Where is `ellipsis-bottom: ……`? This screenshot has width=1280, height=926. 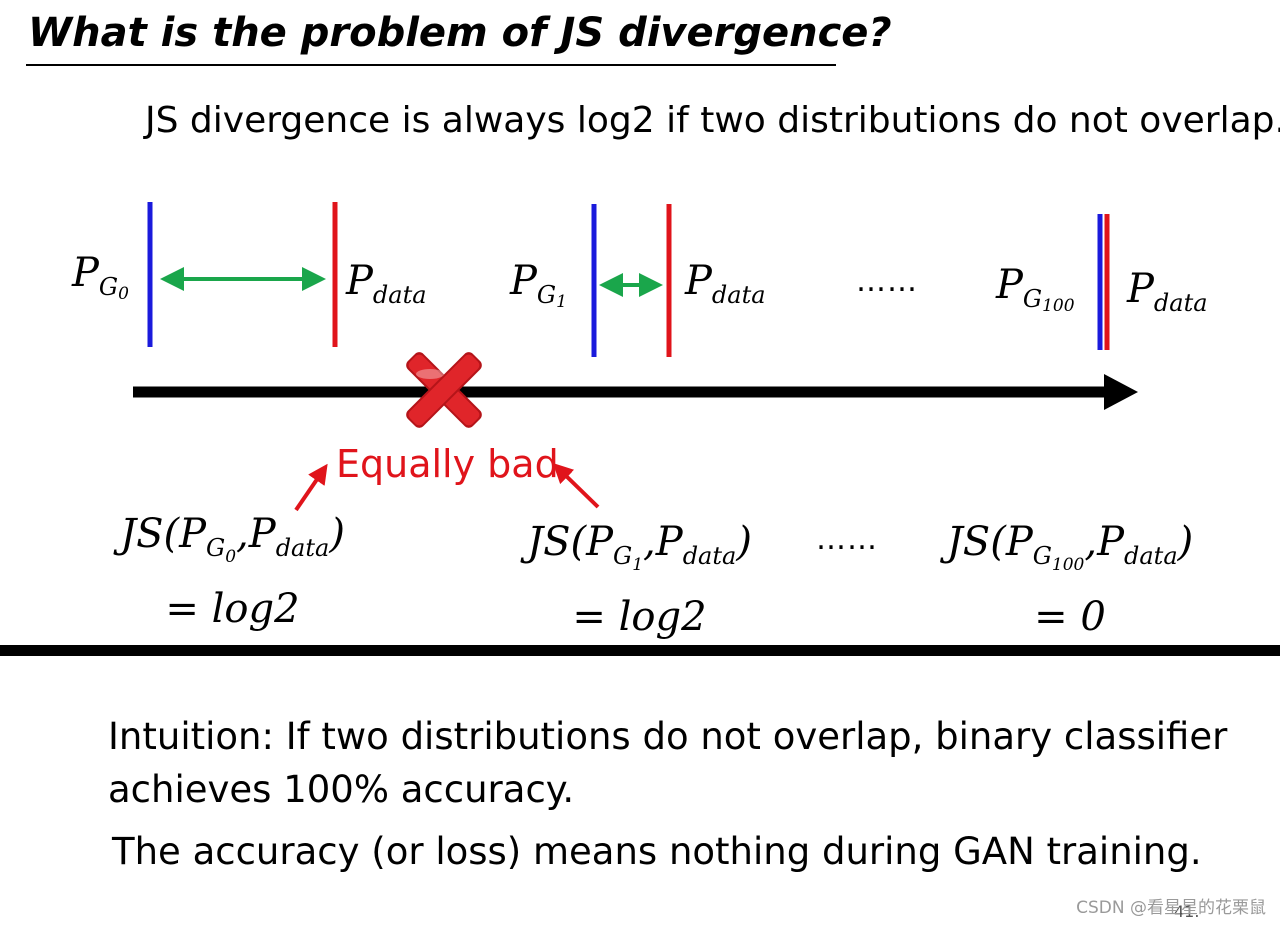
ellipsis-bottom: …… is located at coordinates (847, 539).